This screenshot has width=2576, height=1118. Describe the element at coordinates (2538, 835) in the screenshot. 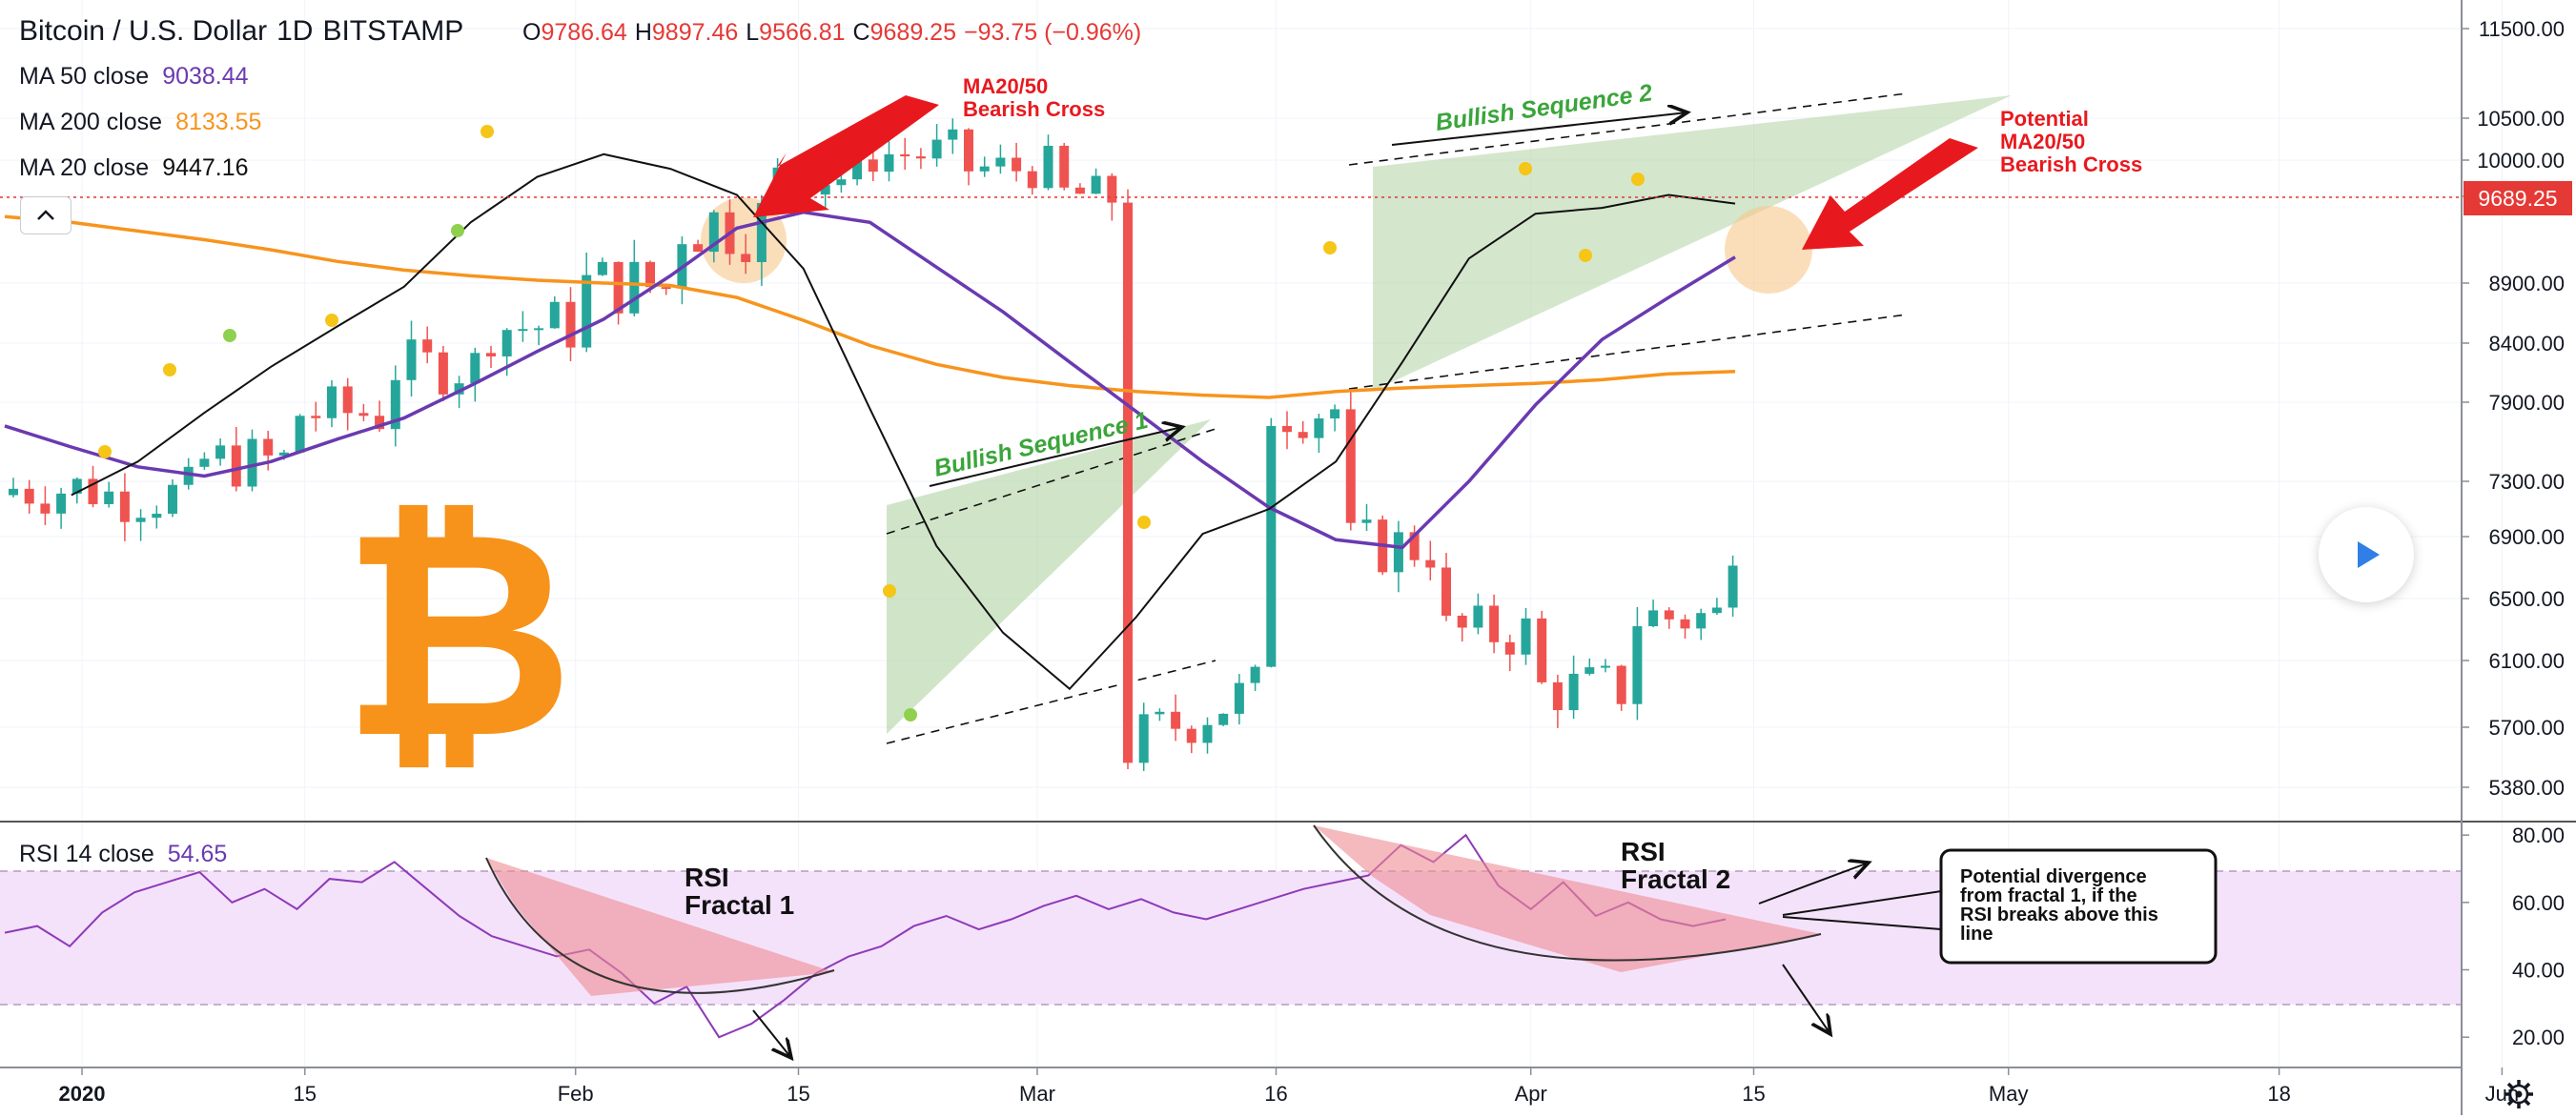

I see `rsi-tick-label: 80.00` at that location.